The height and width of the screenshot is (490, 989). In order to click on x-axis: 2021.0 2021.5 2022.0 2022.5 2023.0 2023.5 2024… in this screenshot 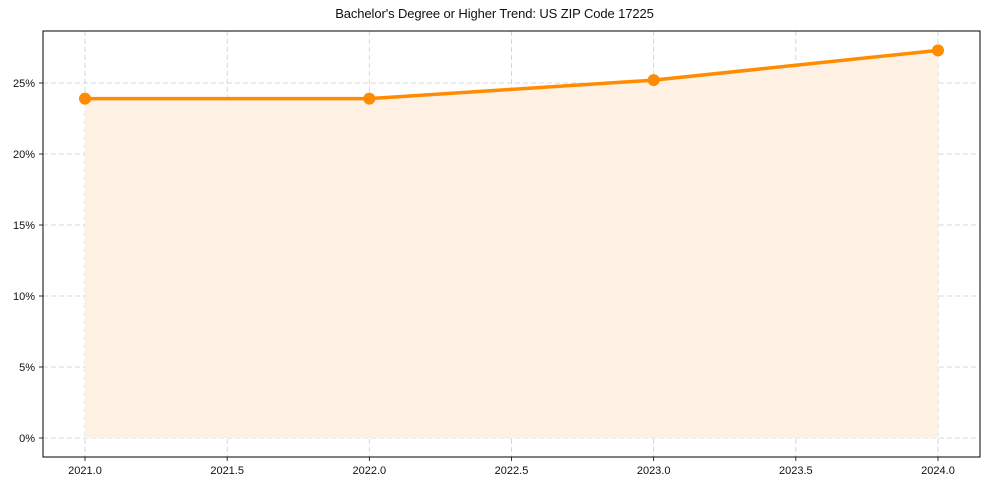, I will do `click(511, 467)`.